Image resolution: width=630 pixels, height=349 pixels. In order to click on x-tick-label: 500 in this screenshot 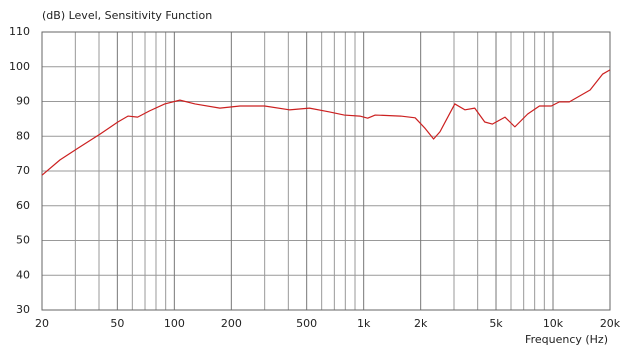, I will do `click(306, 323)`.